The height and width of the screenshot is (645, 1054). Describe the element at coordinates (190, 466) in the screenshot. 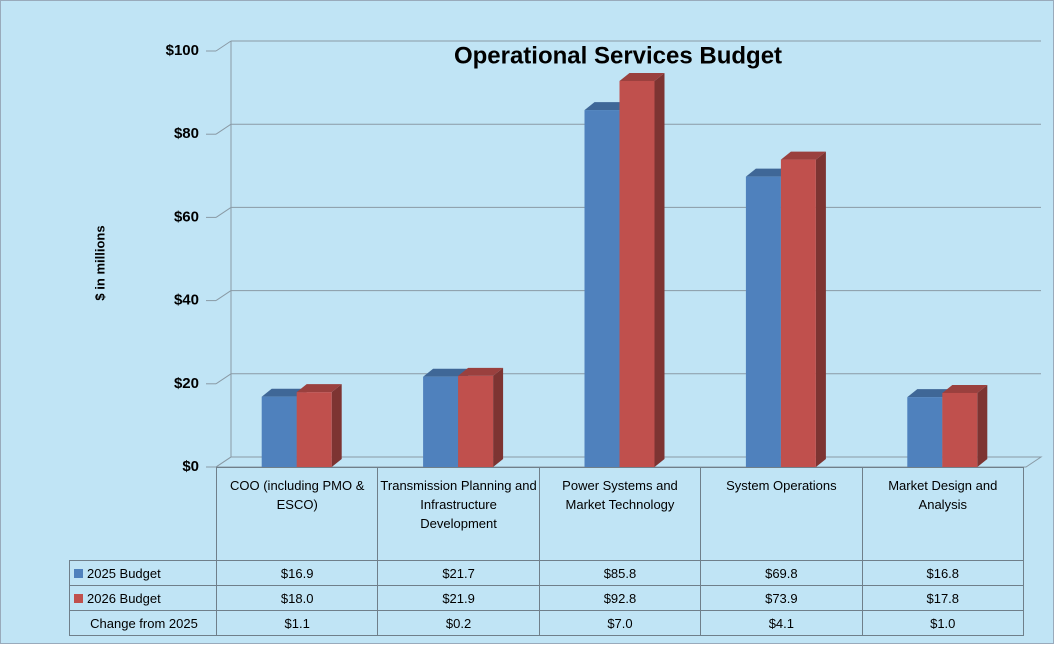

I see `y-tick-label: $0` at that location.